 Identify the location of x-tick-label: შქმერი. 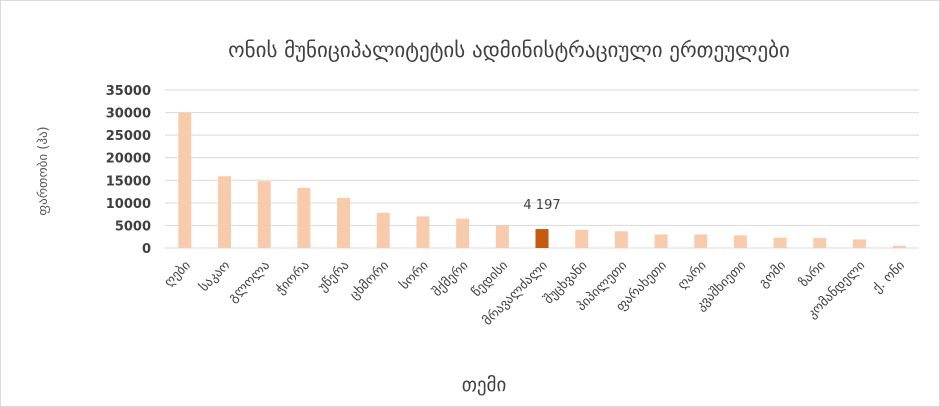
(451, 279).